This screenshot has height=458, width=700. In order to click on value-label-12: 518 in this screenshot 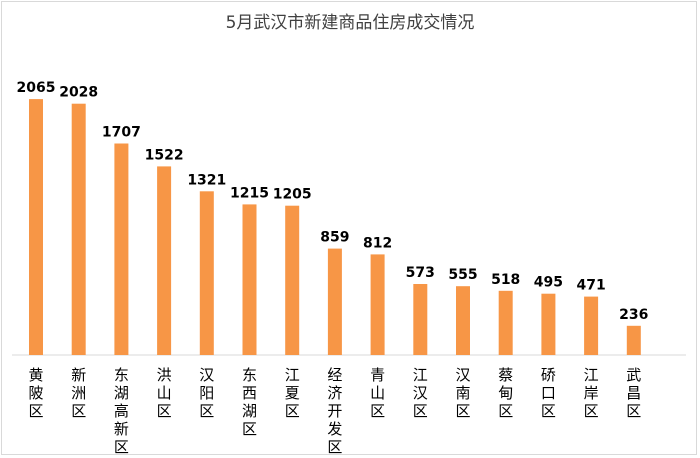, I will do `click(505, 280)`.